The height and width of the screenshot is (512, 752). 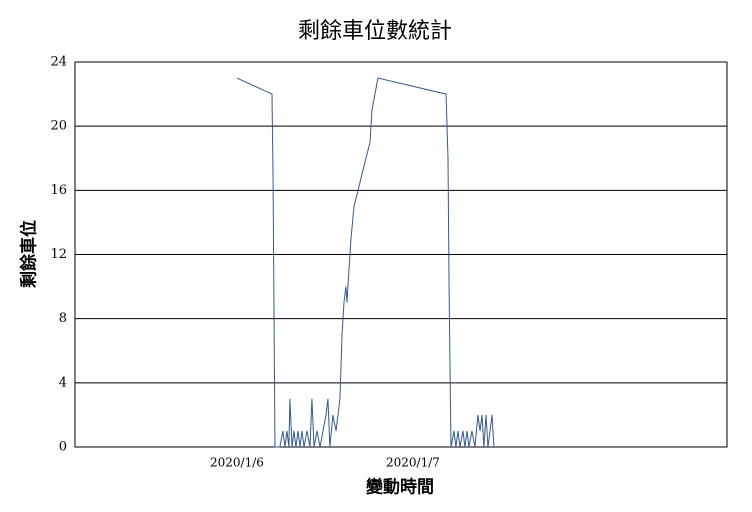 I want to click on x-axis-label: 變動時間, so click(x=400, y=487).